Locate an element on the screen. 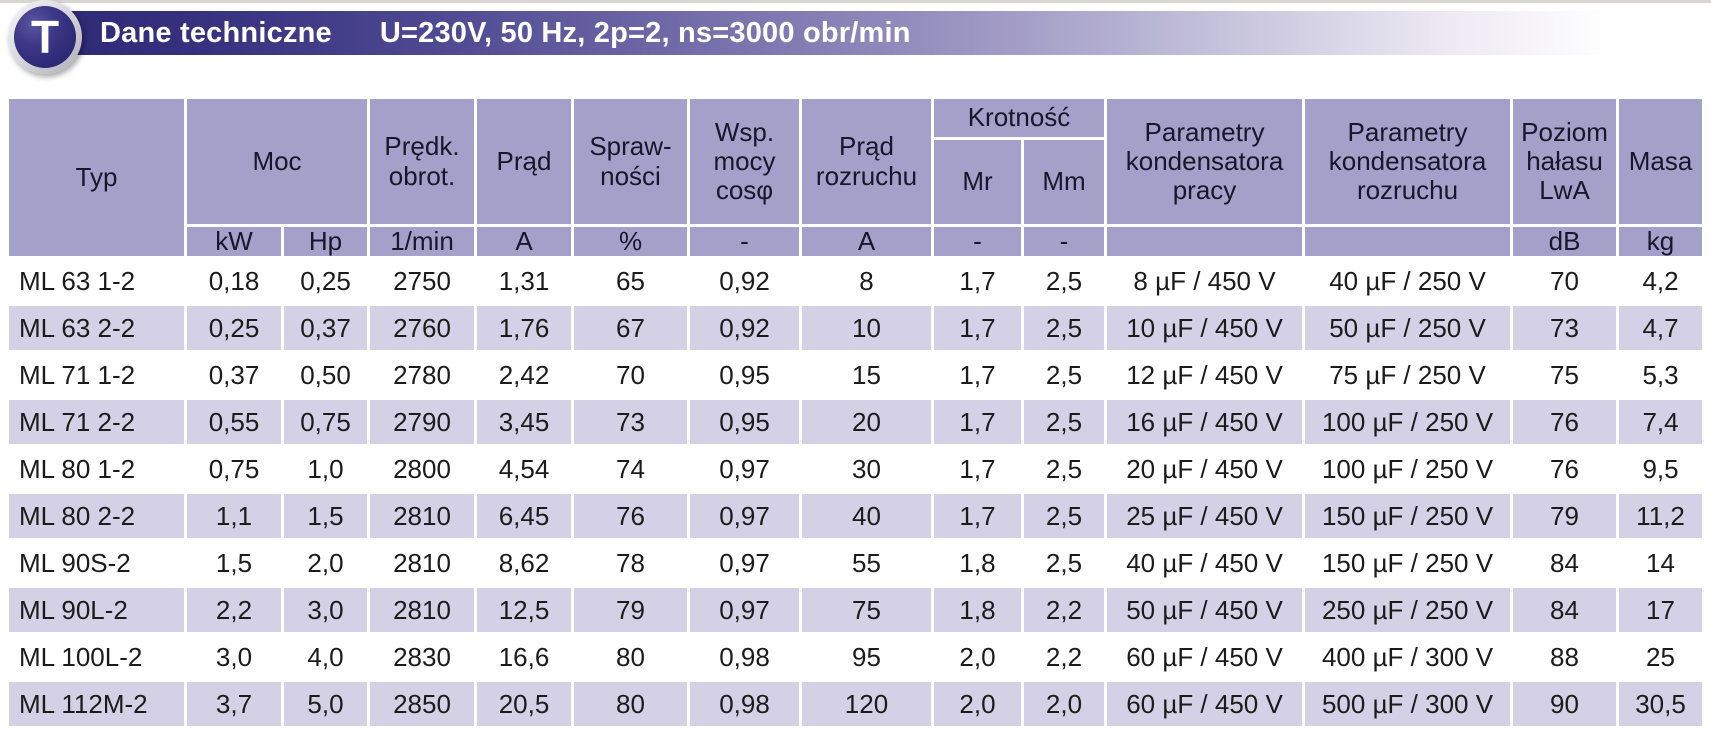 The image size is (1711, 729). table-cell: 9,5 is located at coordinates (1661, 469).